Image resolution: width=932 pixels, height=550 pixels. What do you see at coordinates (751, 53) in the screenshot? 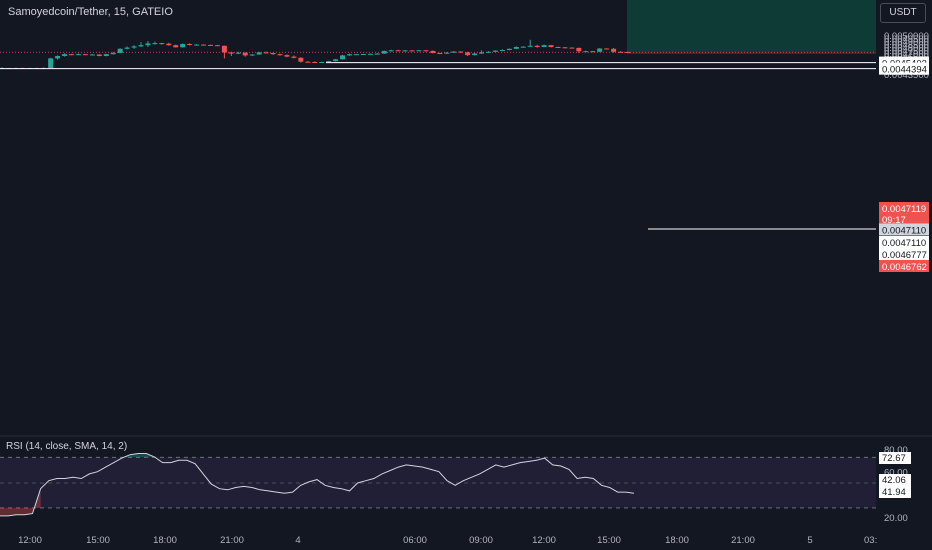
I see `stop-zone` at bounding box center [751, 53].